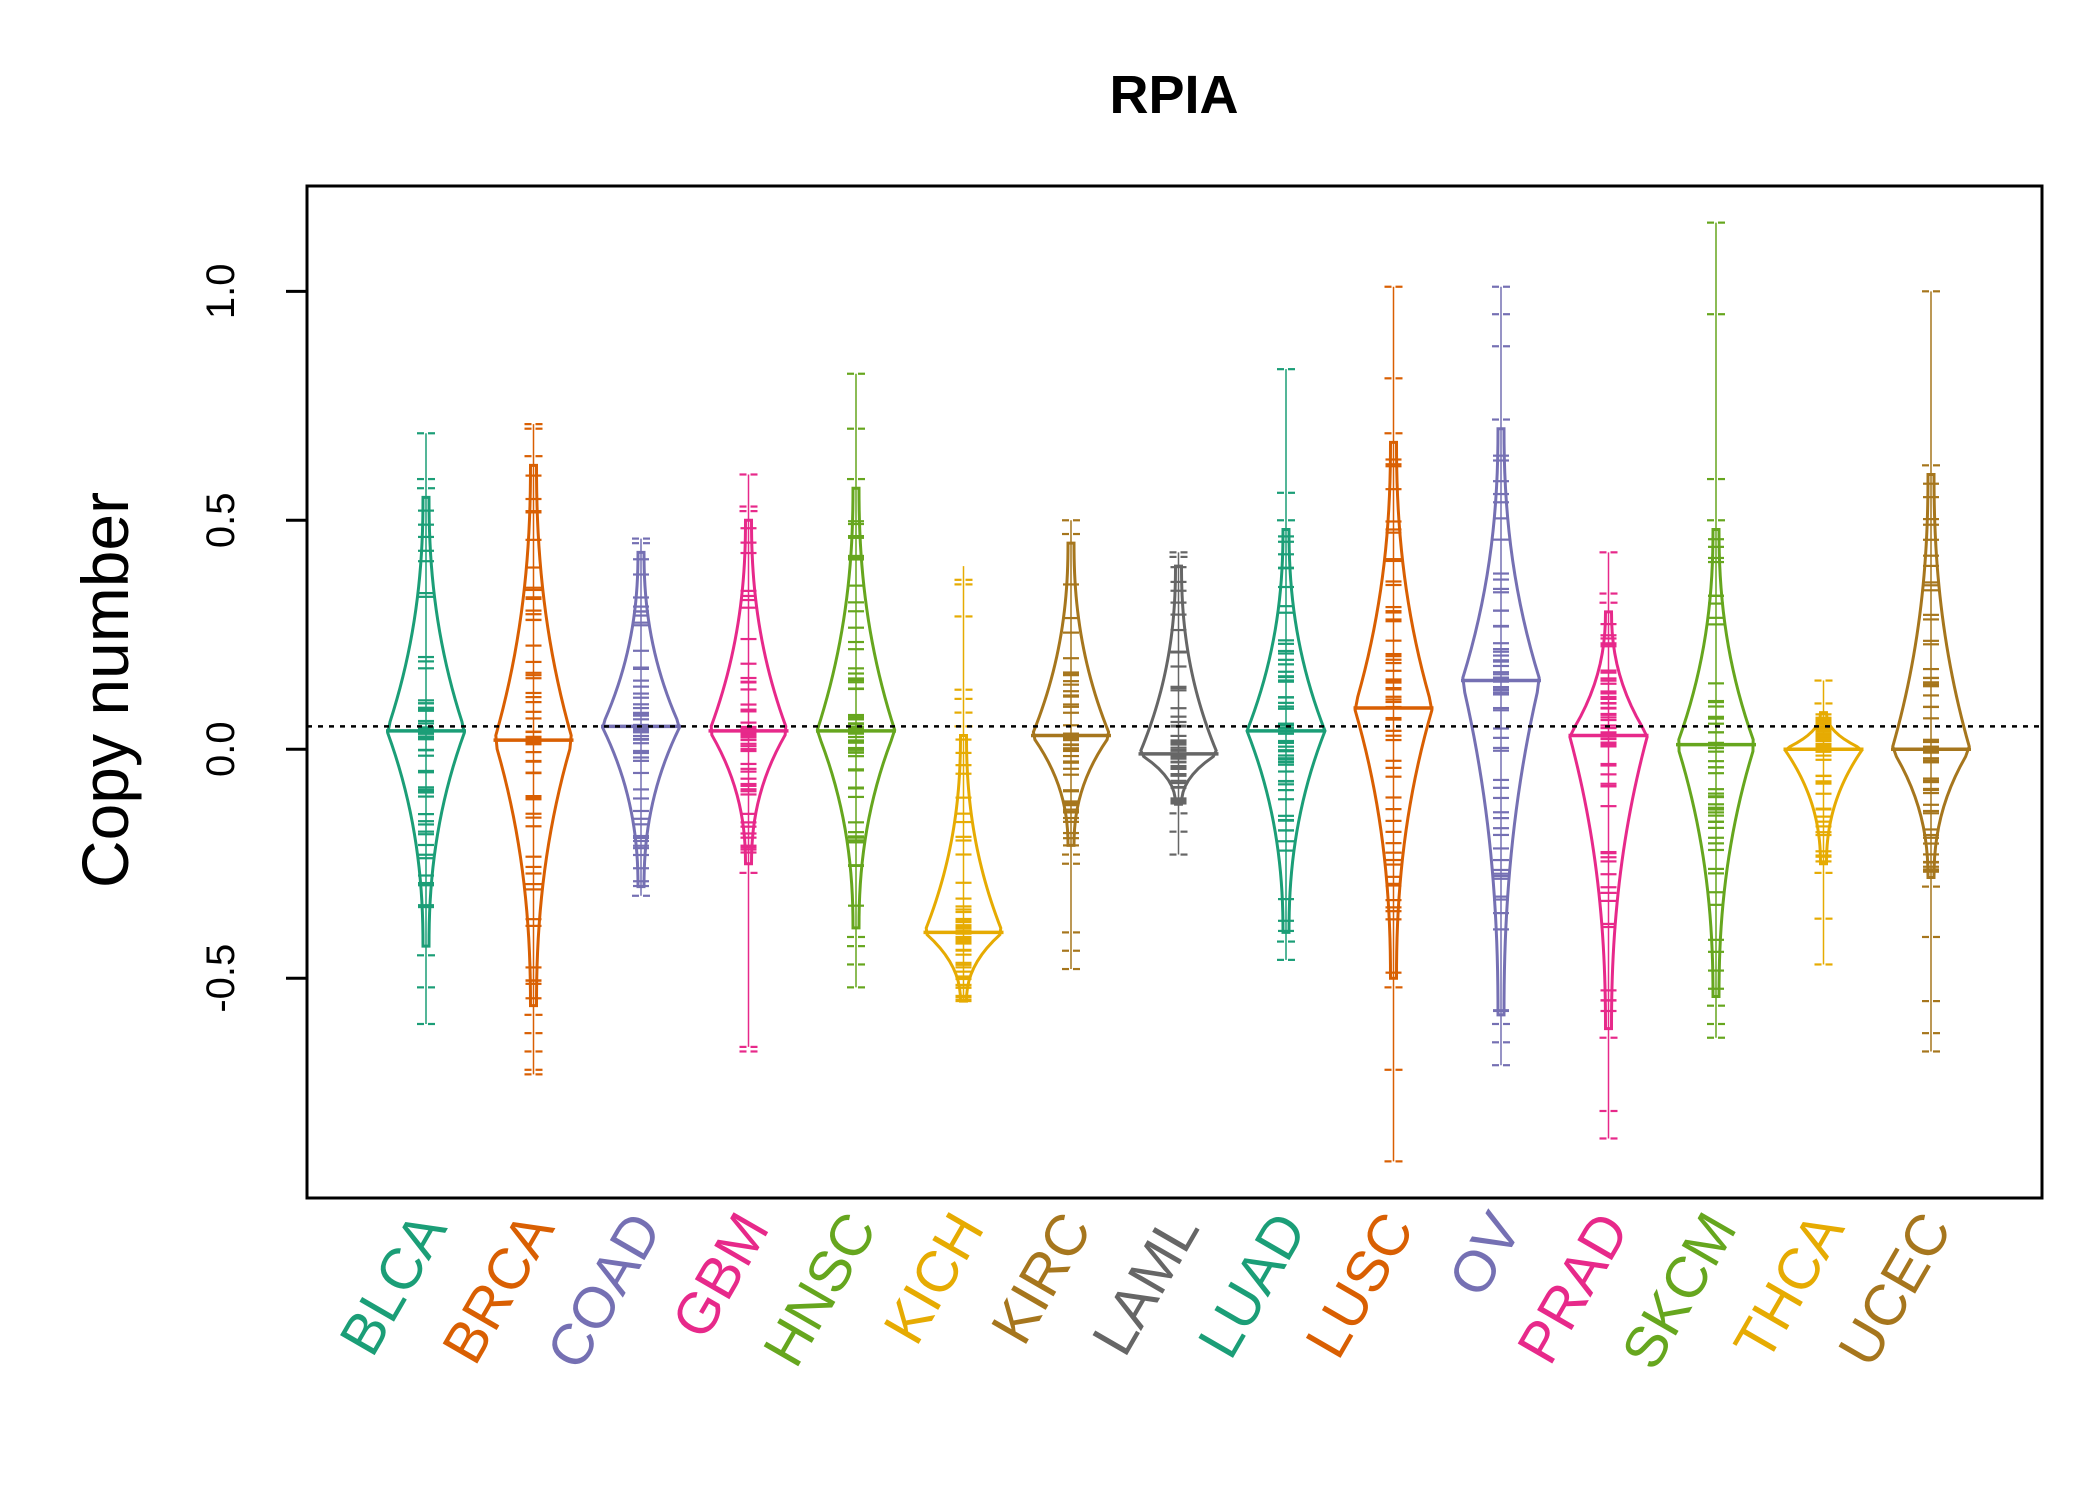  I want to click on x-tick-label-ov: OV, so click(1485, 1254).